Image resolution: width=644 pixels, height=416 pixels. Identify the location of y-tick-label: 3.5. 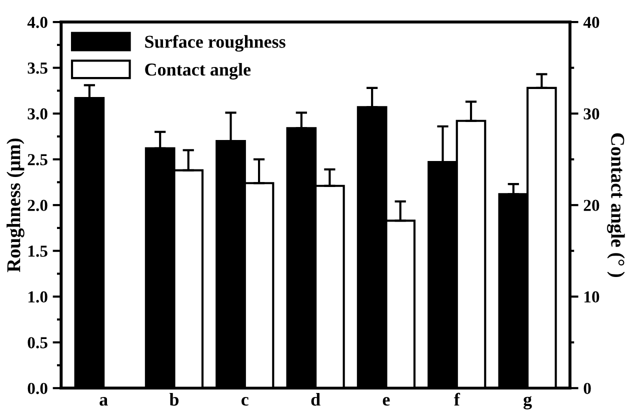
(38, 68).